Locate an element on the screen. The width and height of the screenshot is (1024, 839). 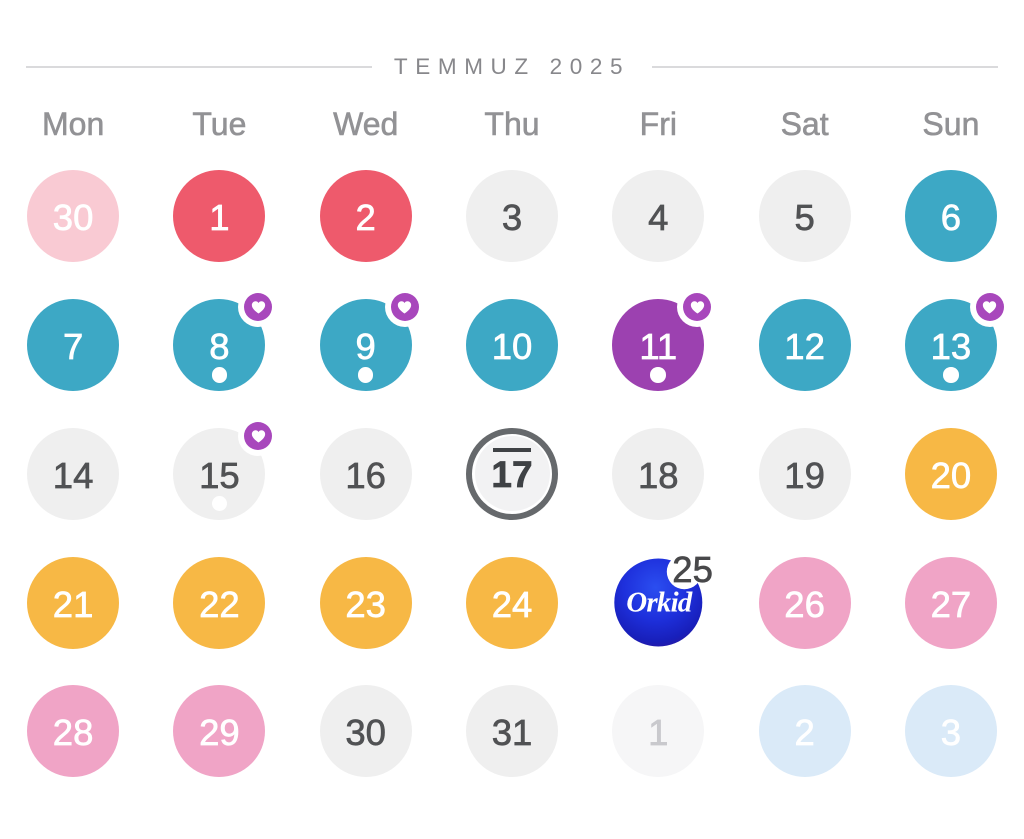
svg-text: 25 is located at coordinates (692, 569).